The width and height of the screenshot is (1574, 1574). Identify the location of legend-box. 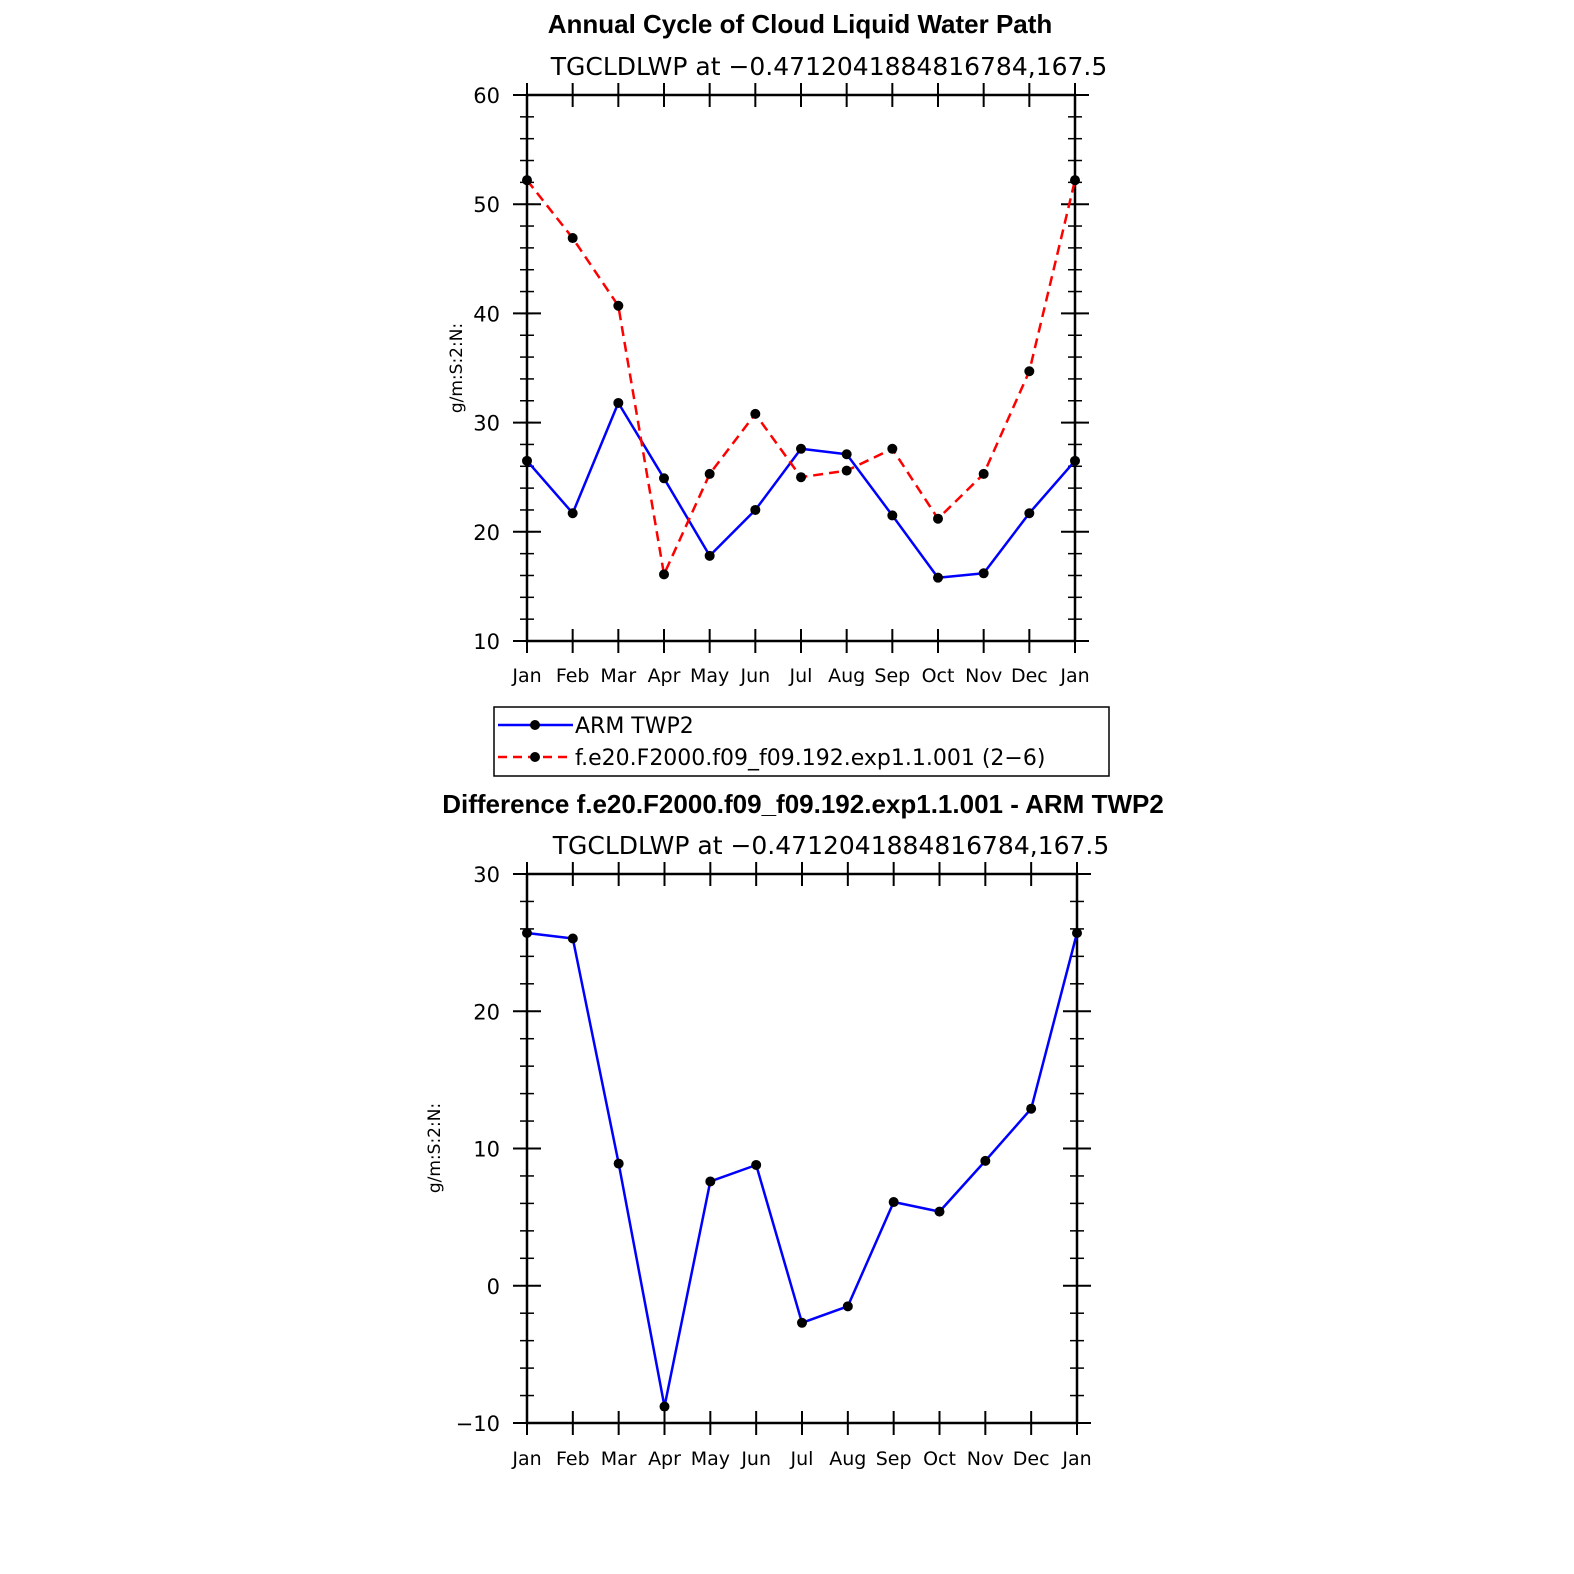
(801, 741).